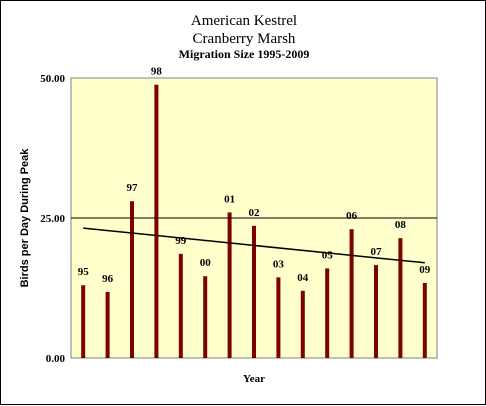 The height and width of the screenshot is (406, 486). Describe the element at coordinates (157, 72) in the screenshot. I see `bar-label-98: 98` at that location.